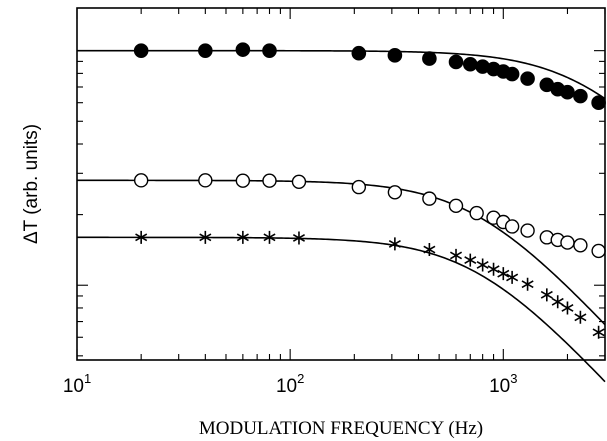  I want to click on x-tick-labels: 10¹ 10² 10³, so click(290, 384).